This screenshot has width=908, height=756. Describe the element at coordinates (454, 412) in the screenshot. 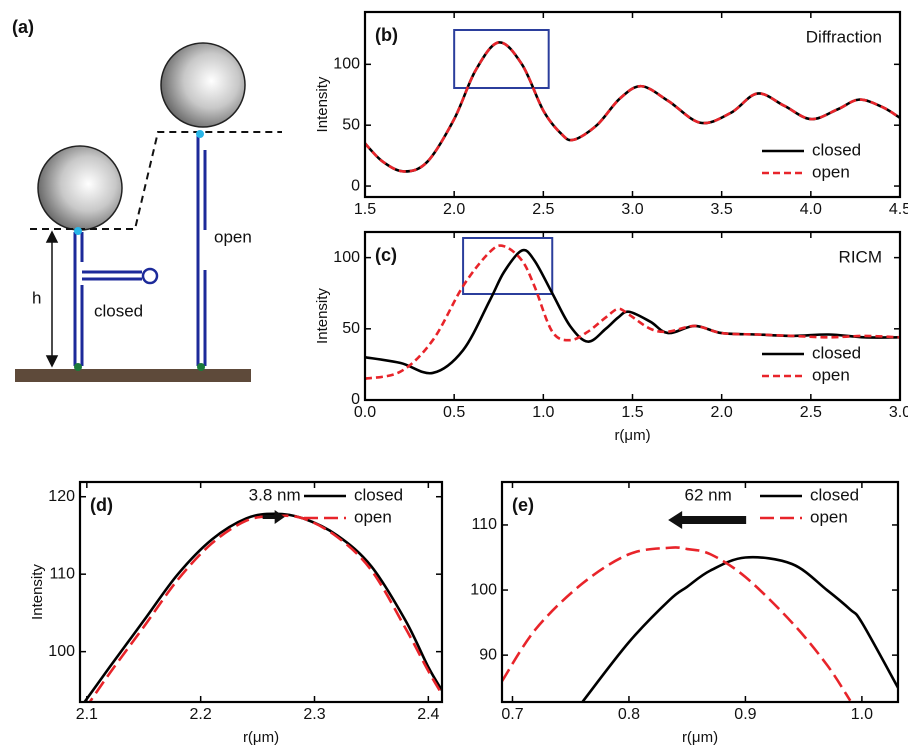

I see `x-tick-label: 0.5` at that location.